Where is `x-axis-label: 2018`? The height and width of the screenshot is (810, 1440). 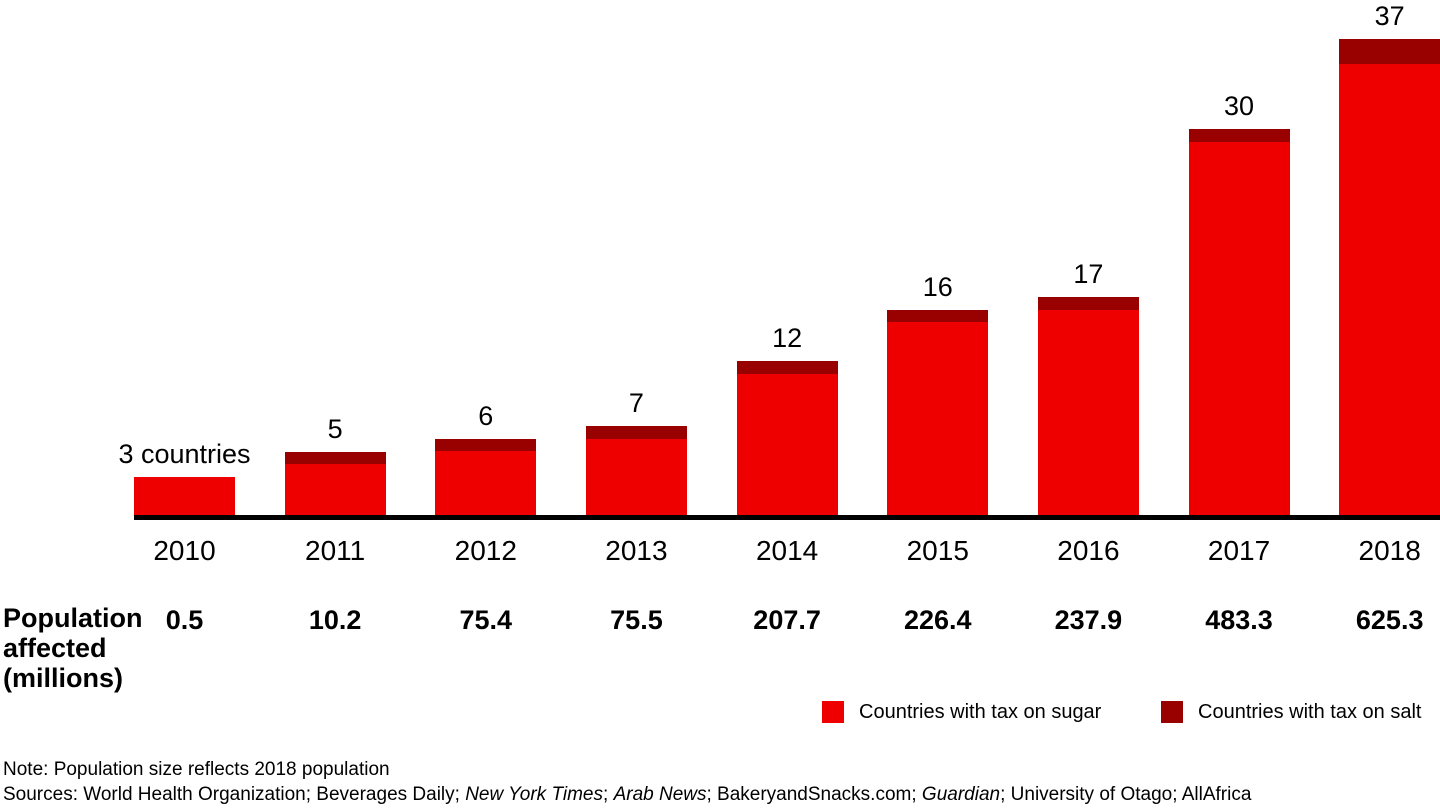
x-axis-label: 2018 is located at coordinates (1389, 550).